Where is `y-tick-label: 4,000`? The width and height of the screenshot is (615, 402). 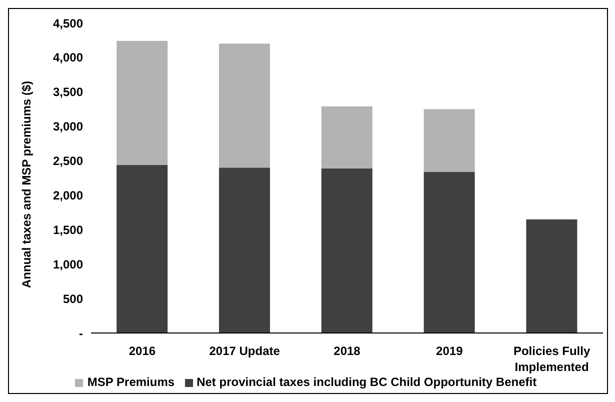
y-tick-label: 4,000 is located at coordinates (68, 57).